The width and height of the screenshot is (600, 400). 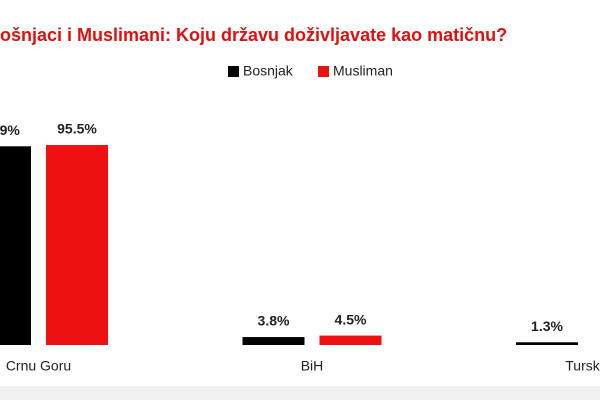 What do you see at coordinates (300, 393) in the screenshot?
I see `footer-strip` at bounding box center [300, 393].